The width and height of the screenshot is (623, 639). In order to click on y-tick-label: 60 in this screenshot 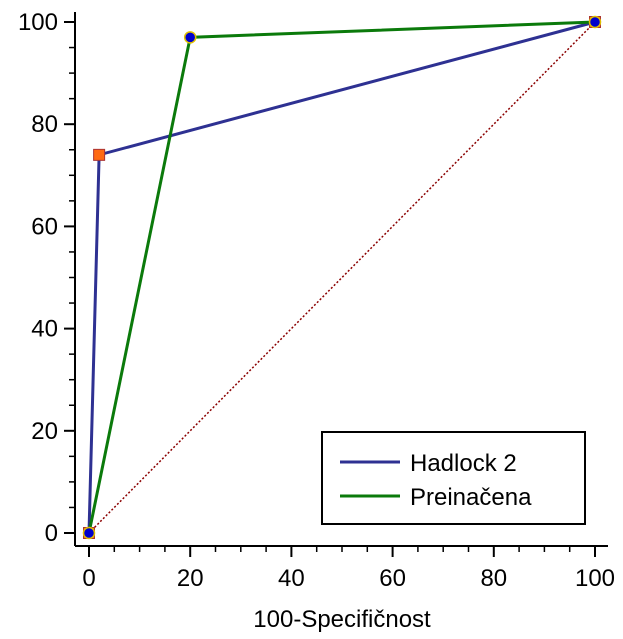, I will do `click(44, 226)`.